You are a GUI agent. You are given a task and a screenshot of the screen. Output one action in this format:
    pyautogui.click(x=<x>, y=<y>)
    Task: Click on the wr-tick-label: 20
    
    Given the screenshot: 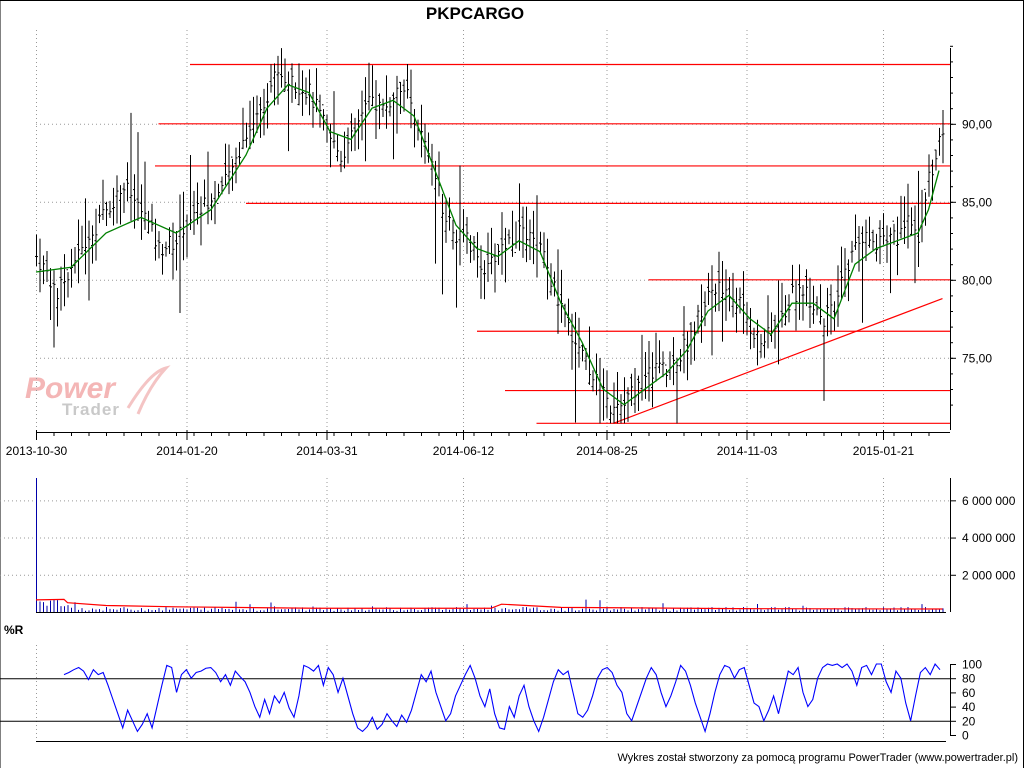 What is the action you would take?
    pyautogui.click(x=969, y=721)
    